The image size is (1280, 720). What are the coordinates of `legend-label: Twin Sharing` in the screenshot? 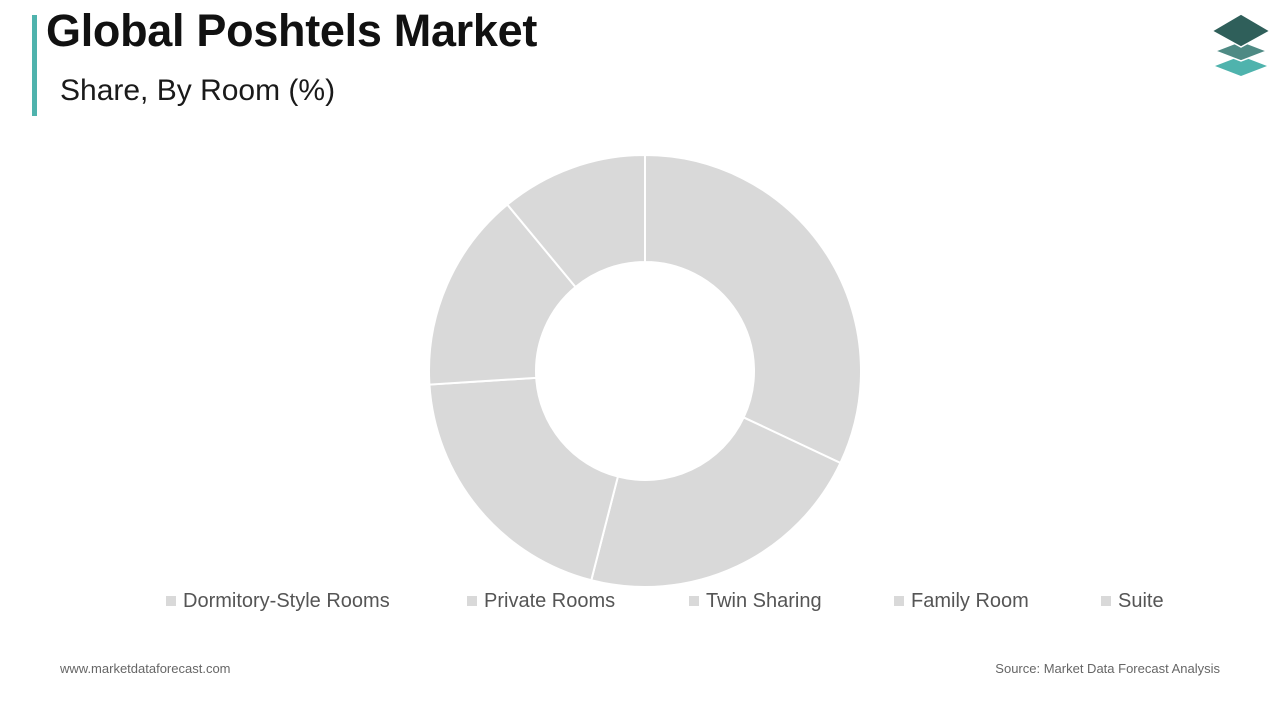 It's located at (764, 600).